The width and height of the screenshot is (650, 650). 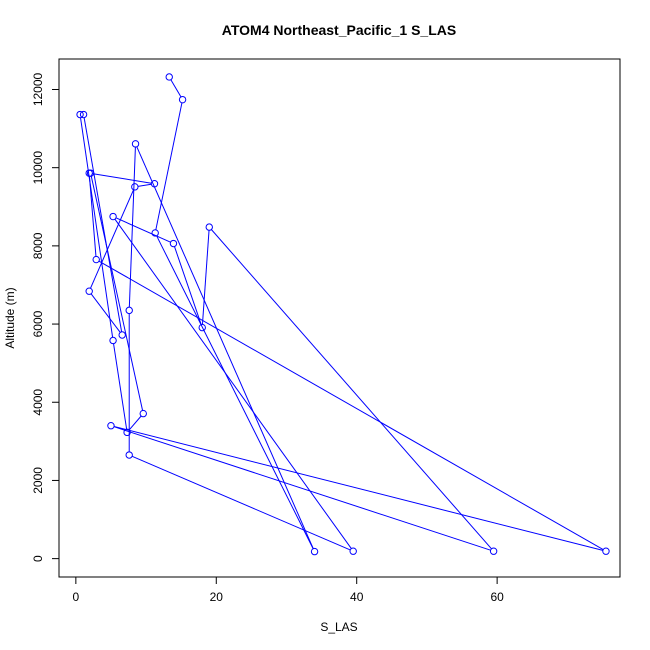 I want to click on x-axis-label: S_LAS, so click(x=338, y=627).